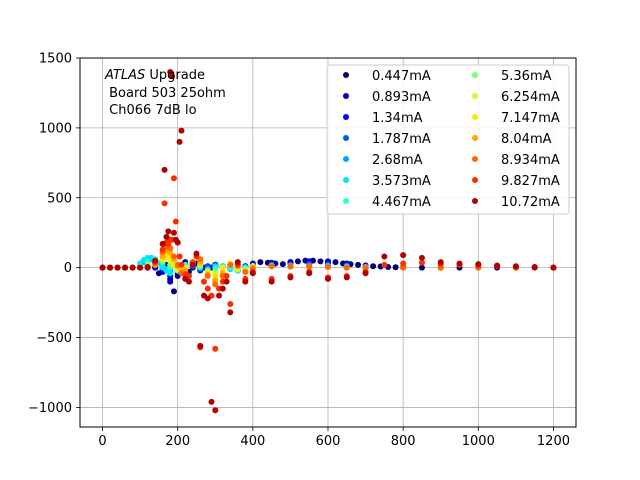 The width and height of the screenshot is (640, 480). I want to click on y-tick-label: 500, so click(59, 198).